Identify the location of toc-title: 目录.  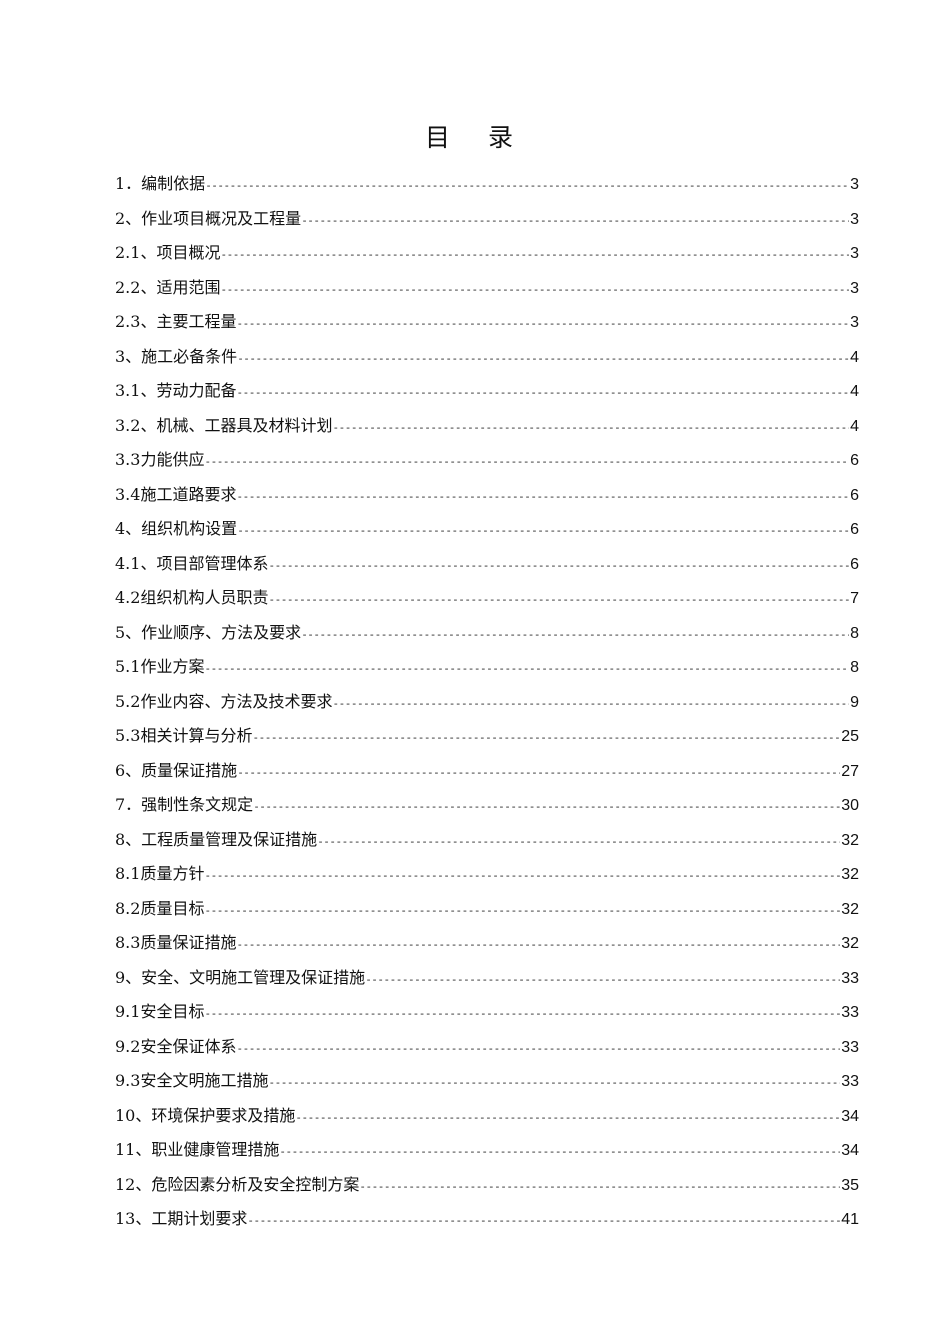
(487, 137).